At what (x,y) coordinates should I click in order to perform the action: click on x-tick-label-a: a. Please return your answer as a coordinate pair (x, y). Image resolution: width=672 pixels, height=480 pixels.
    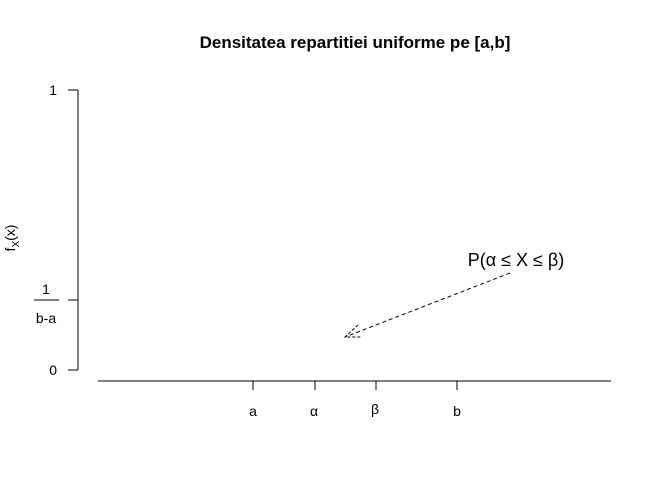
    Looking at the image, I should click on (253, 411).